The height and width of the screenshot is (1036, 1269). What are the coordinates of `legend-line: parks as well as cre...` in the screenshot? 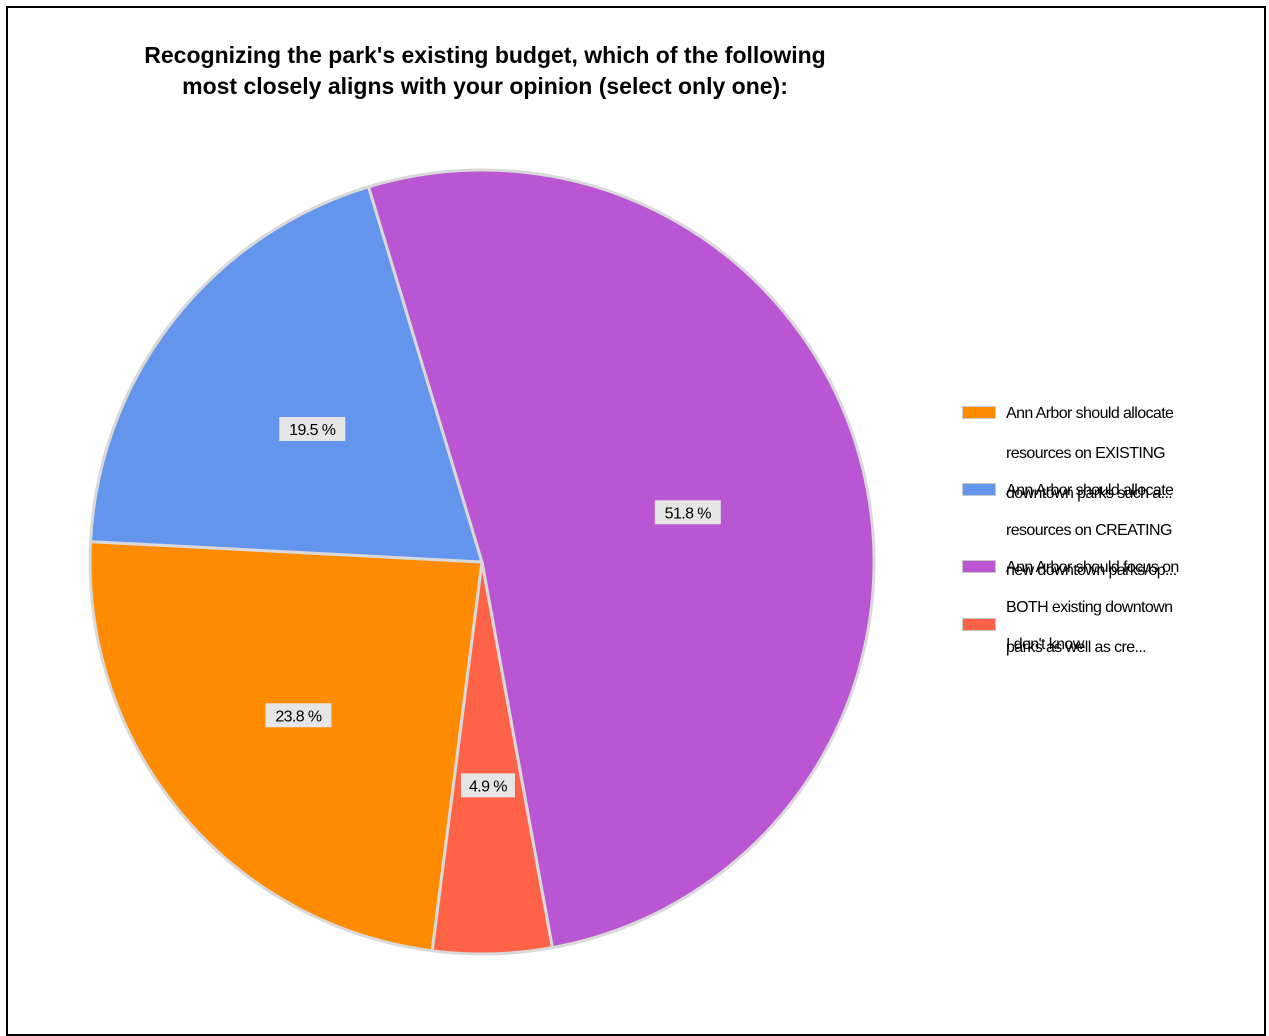 It's located at (1076, 647).